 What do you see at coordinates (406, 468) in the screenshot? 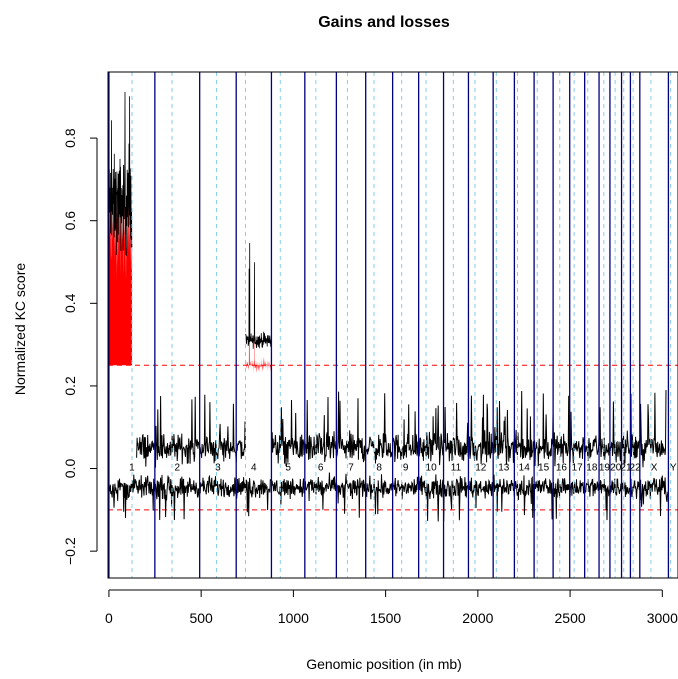
I see `chromosome-label-9: 9` at bounding box center [406, 468].